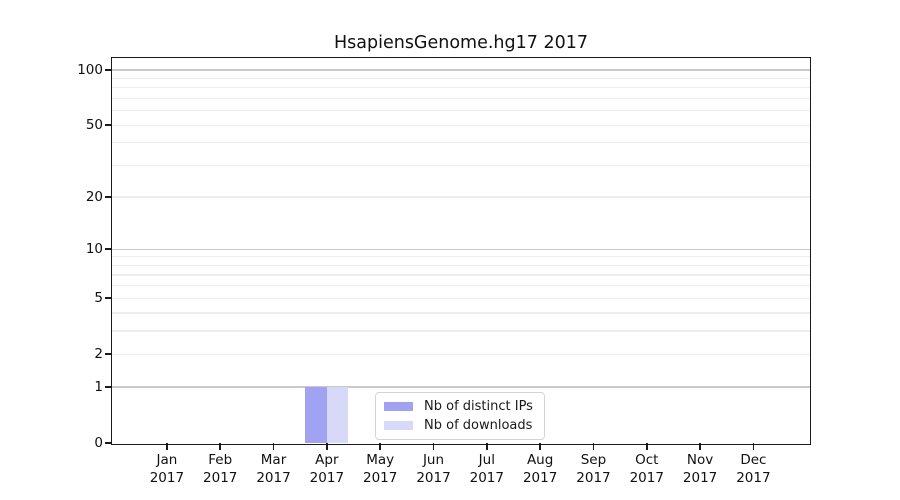  I want to click on y-tick-label-5: 5, so click(98, 298).